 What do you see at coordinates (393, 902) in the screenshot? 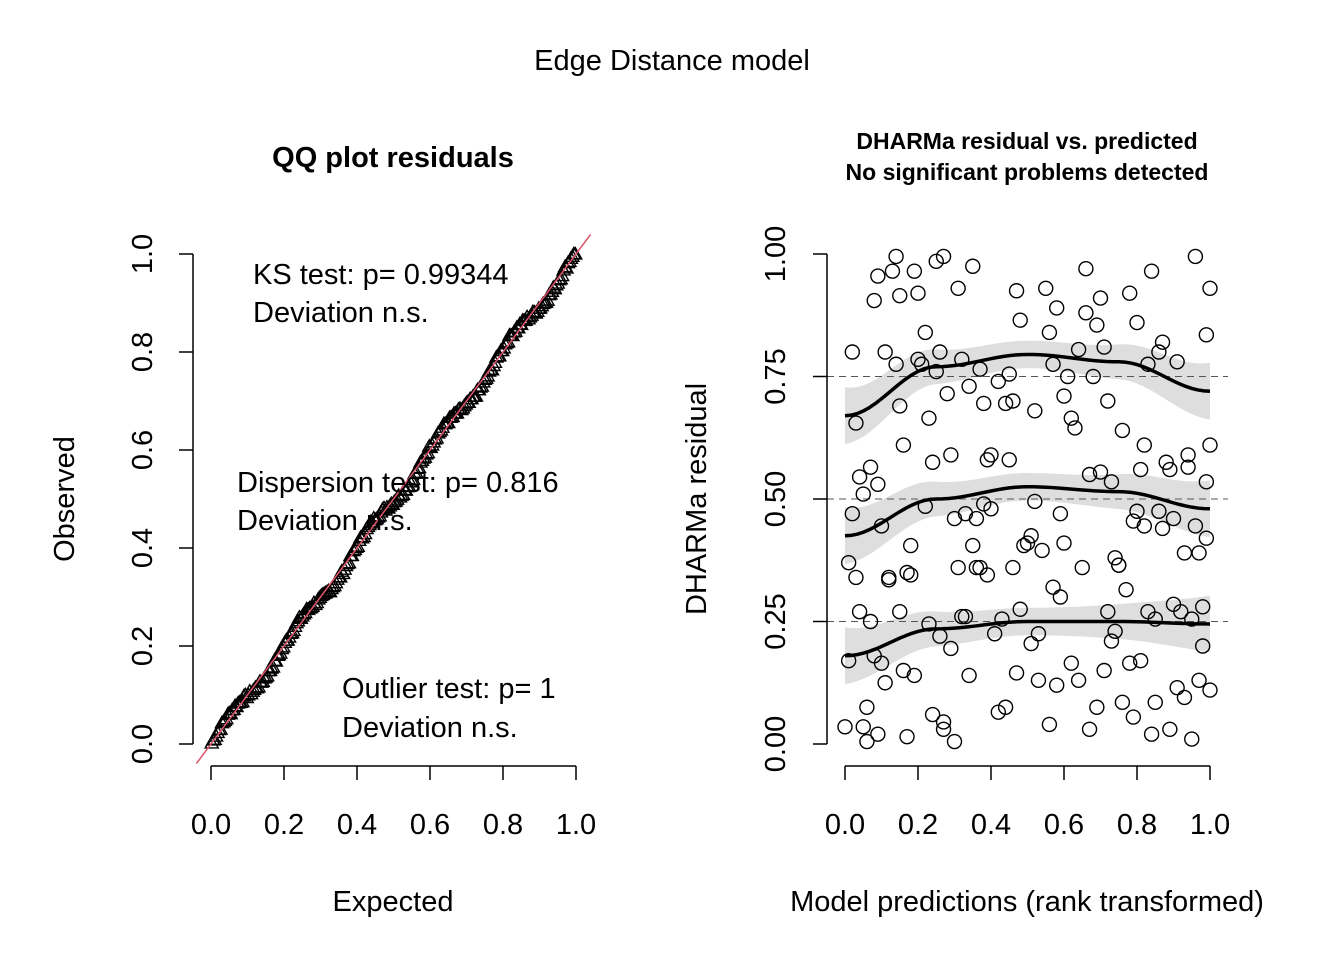
I see `qq-xlabel: Expected` at bounding box center [393, 902].